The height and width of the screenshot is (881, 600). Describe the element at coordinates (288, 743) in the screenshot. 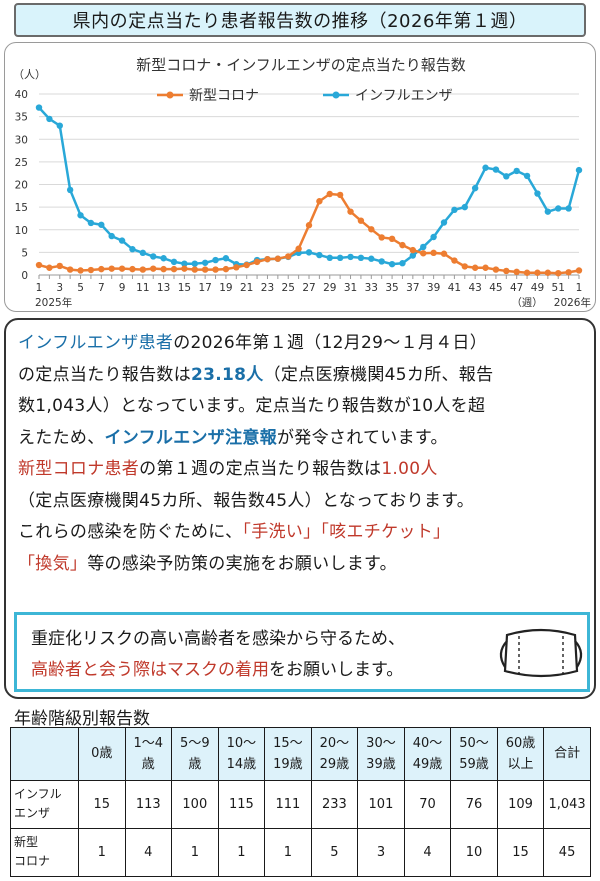

I see `column-header-text: 15～` at that location.